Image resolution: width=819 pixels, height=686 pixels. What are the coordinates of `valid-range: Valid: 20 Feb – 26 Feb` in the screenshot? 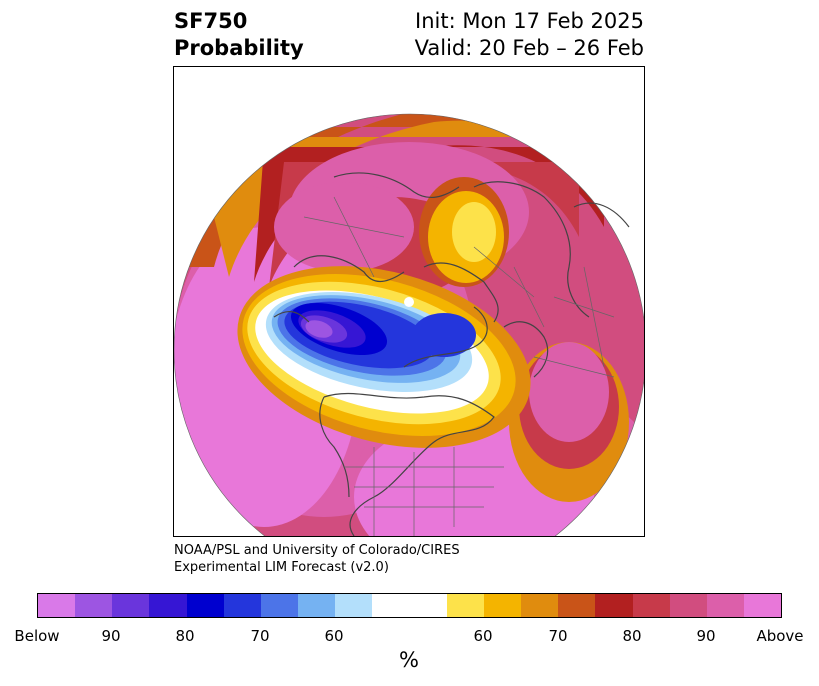 It's located at (529, 48).